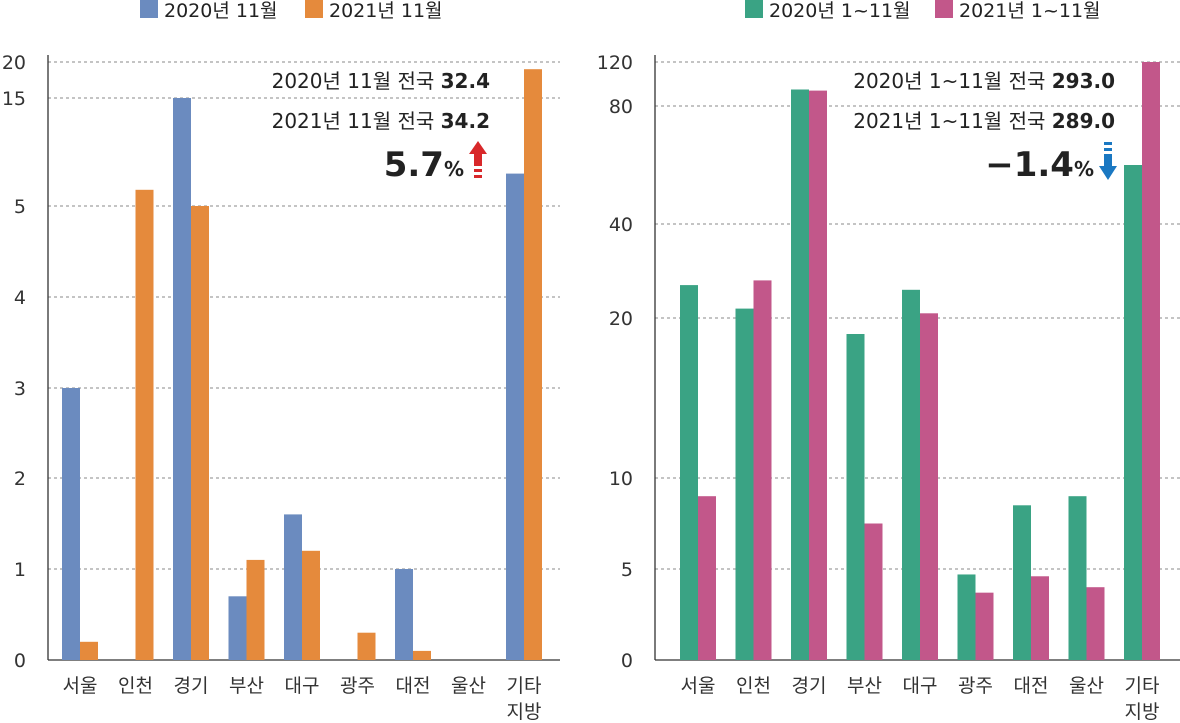  Describe the element at coordinates (14, 99) in the screenshot. I see `y-tick-label: 15` at that location.